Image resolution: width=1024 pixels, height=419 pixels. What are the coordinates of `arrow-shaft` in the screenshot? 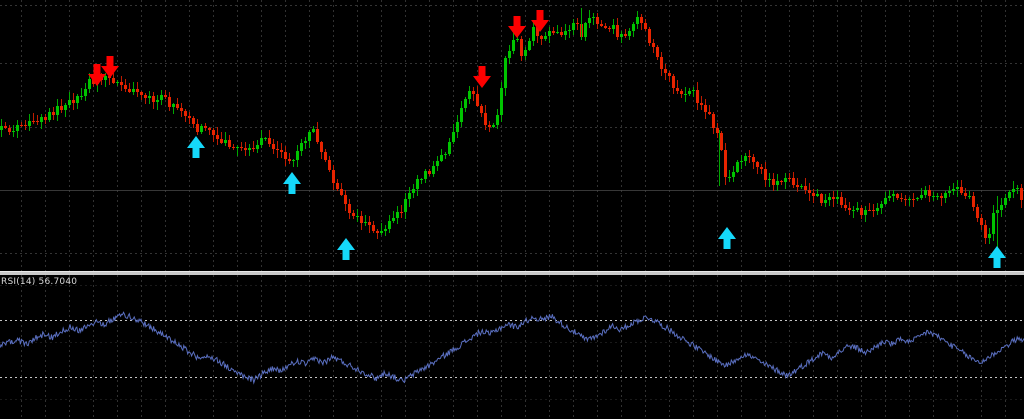 It's located at (292, 188).